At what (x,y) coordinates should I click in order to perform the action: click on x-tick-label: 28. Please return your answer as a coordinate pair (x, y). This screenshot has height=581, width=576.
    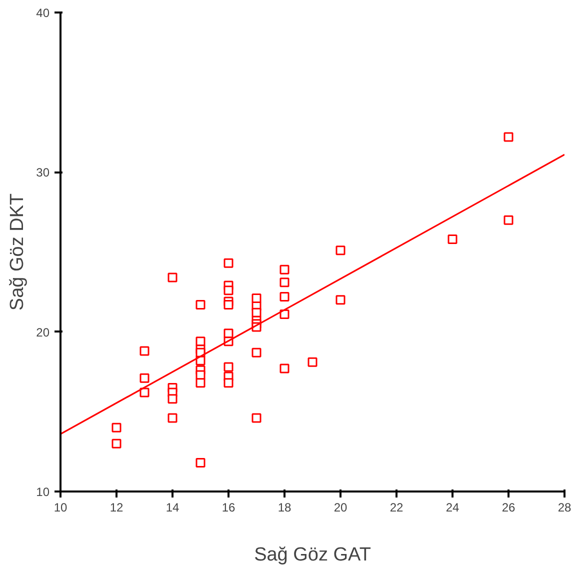
    Looking at the image, I should click on (565, 507).